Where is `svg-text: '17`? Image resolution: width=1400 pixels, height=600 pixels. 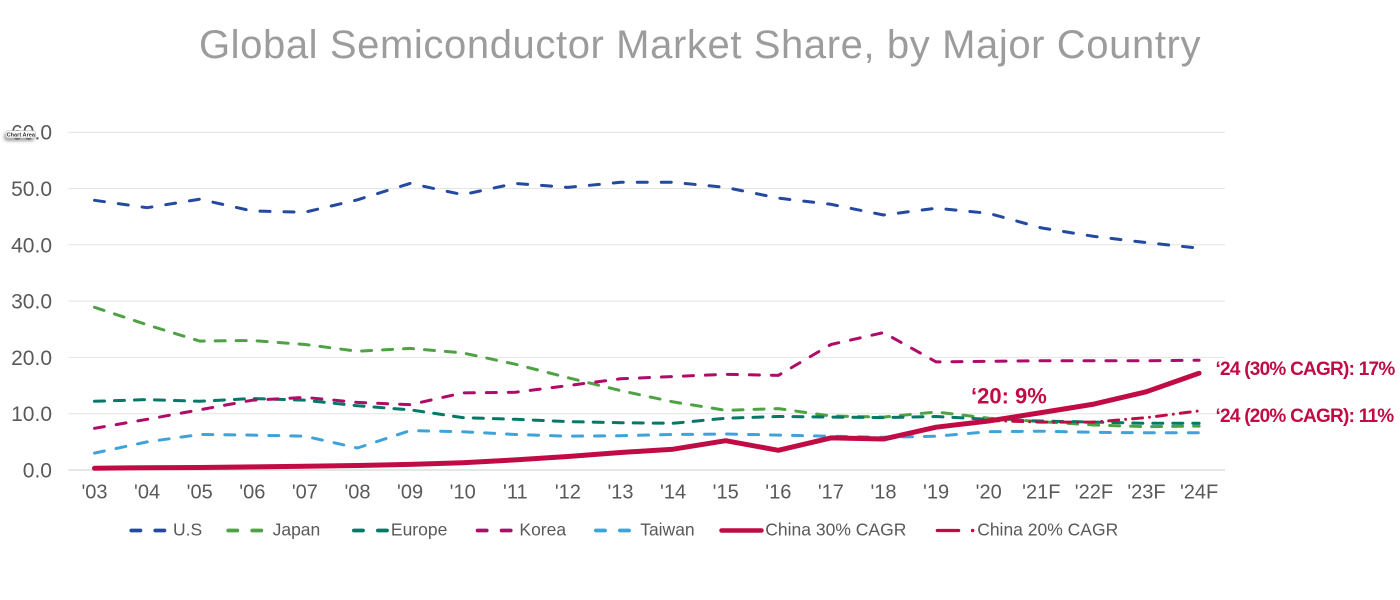 svg-text: '17 is located at coordinates (831, 493).